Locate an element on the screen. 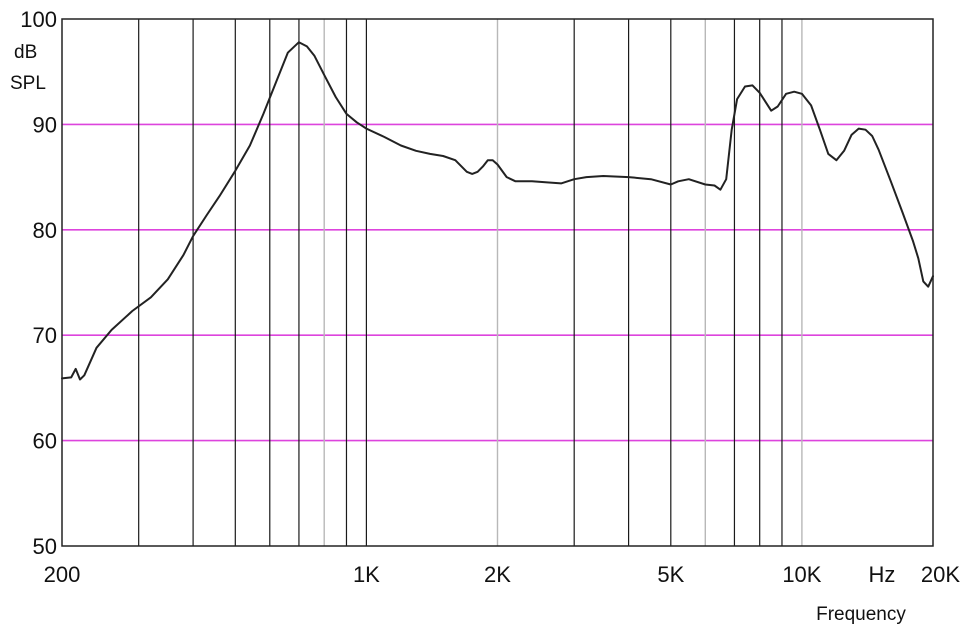  x-axis-ticks: 200 1K 2K 5K 10K 20K is located at coordinates (502, 574).